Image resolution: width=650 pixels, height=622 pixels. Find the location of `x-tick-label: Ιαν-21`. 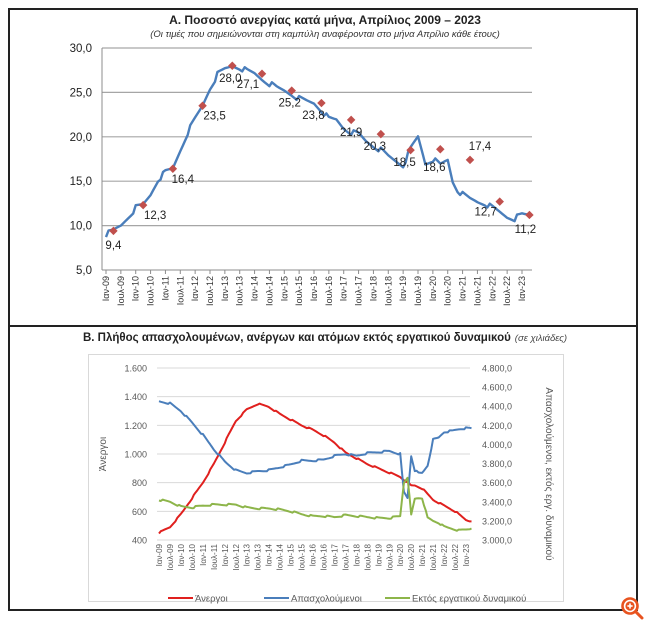

x-tick-label: Ιαν-21 is located at coordinates (463, 288).